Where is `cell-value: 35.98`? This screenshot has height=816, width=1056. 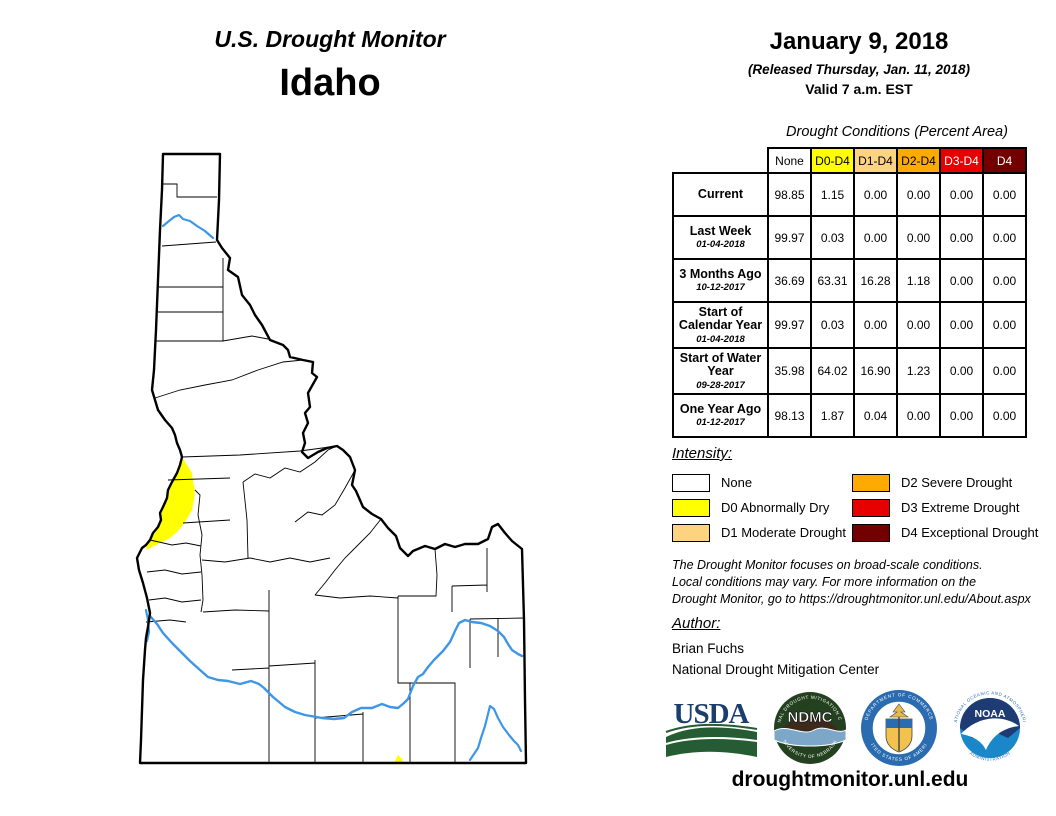
cell-value: 35.98 is located at coordinates (789, 371).